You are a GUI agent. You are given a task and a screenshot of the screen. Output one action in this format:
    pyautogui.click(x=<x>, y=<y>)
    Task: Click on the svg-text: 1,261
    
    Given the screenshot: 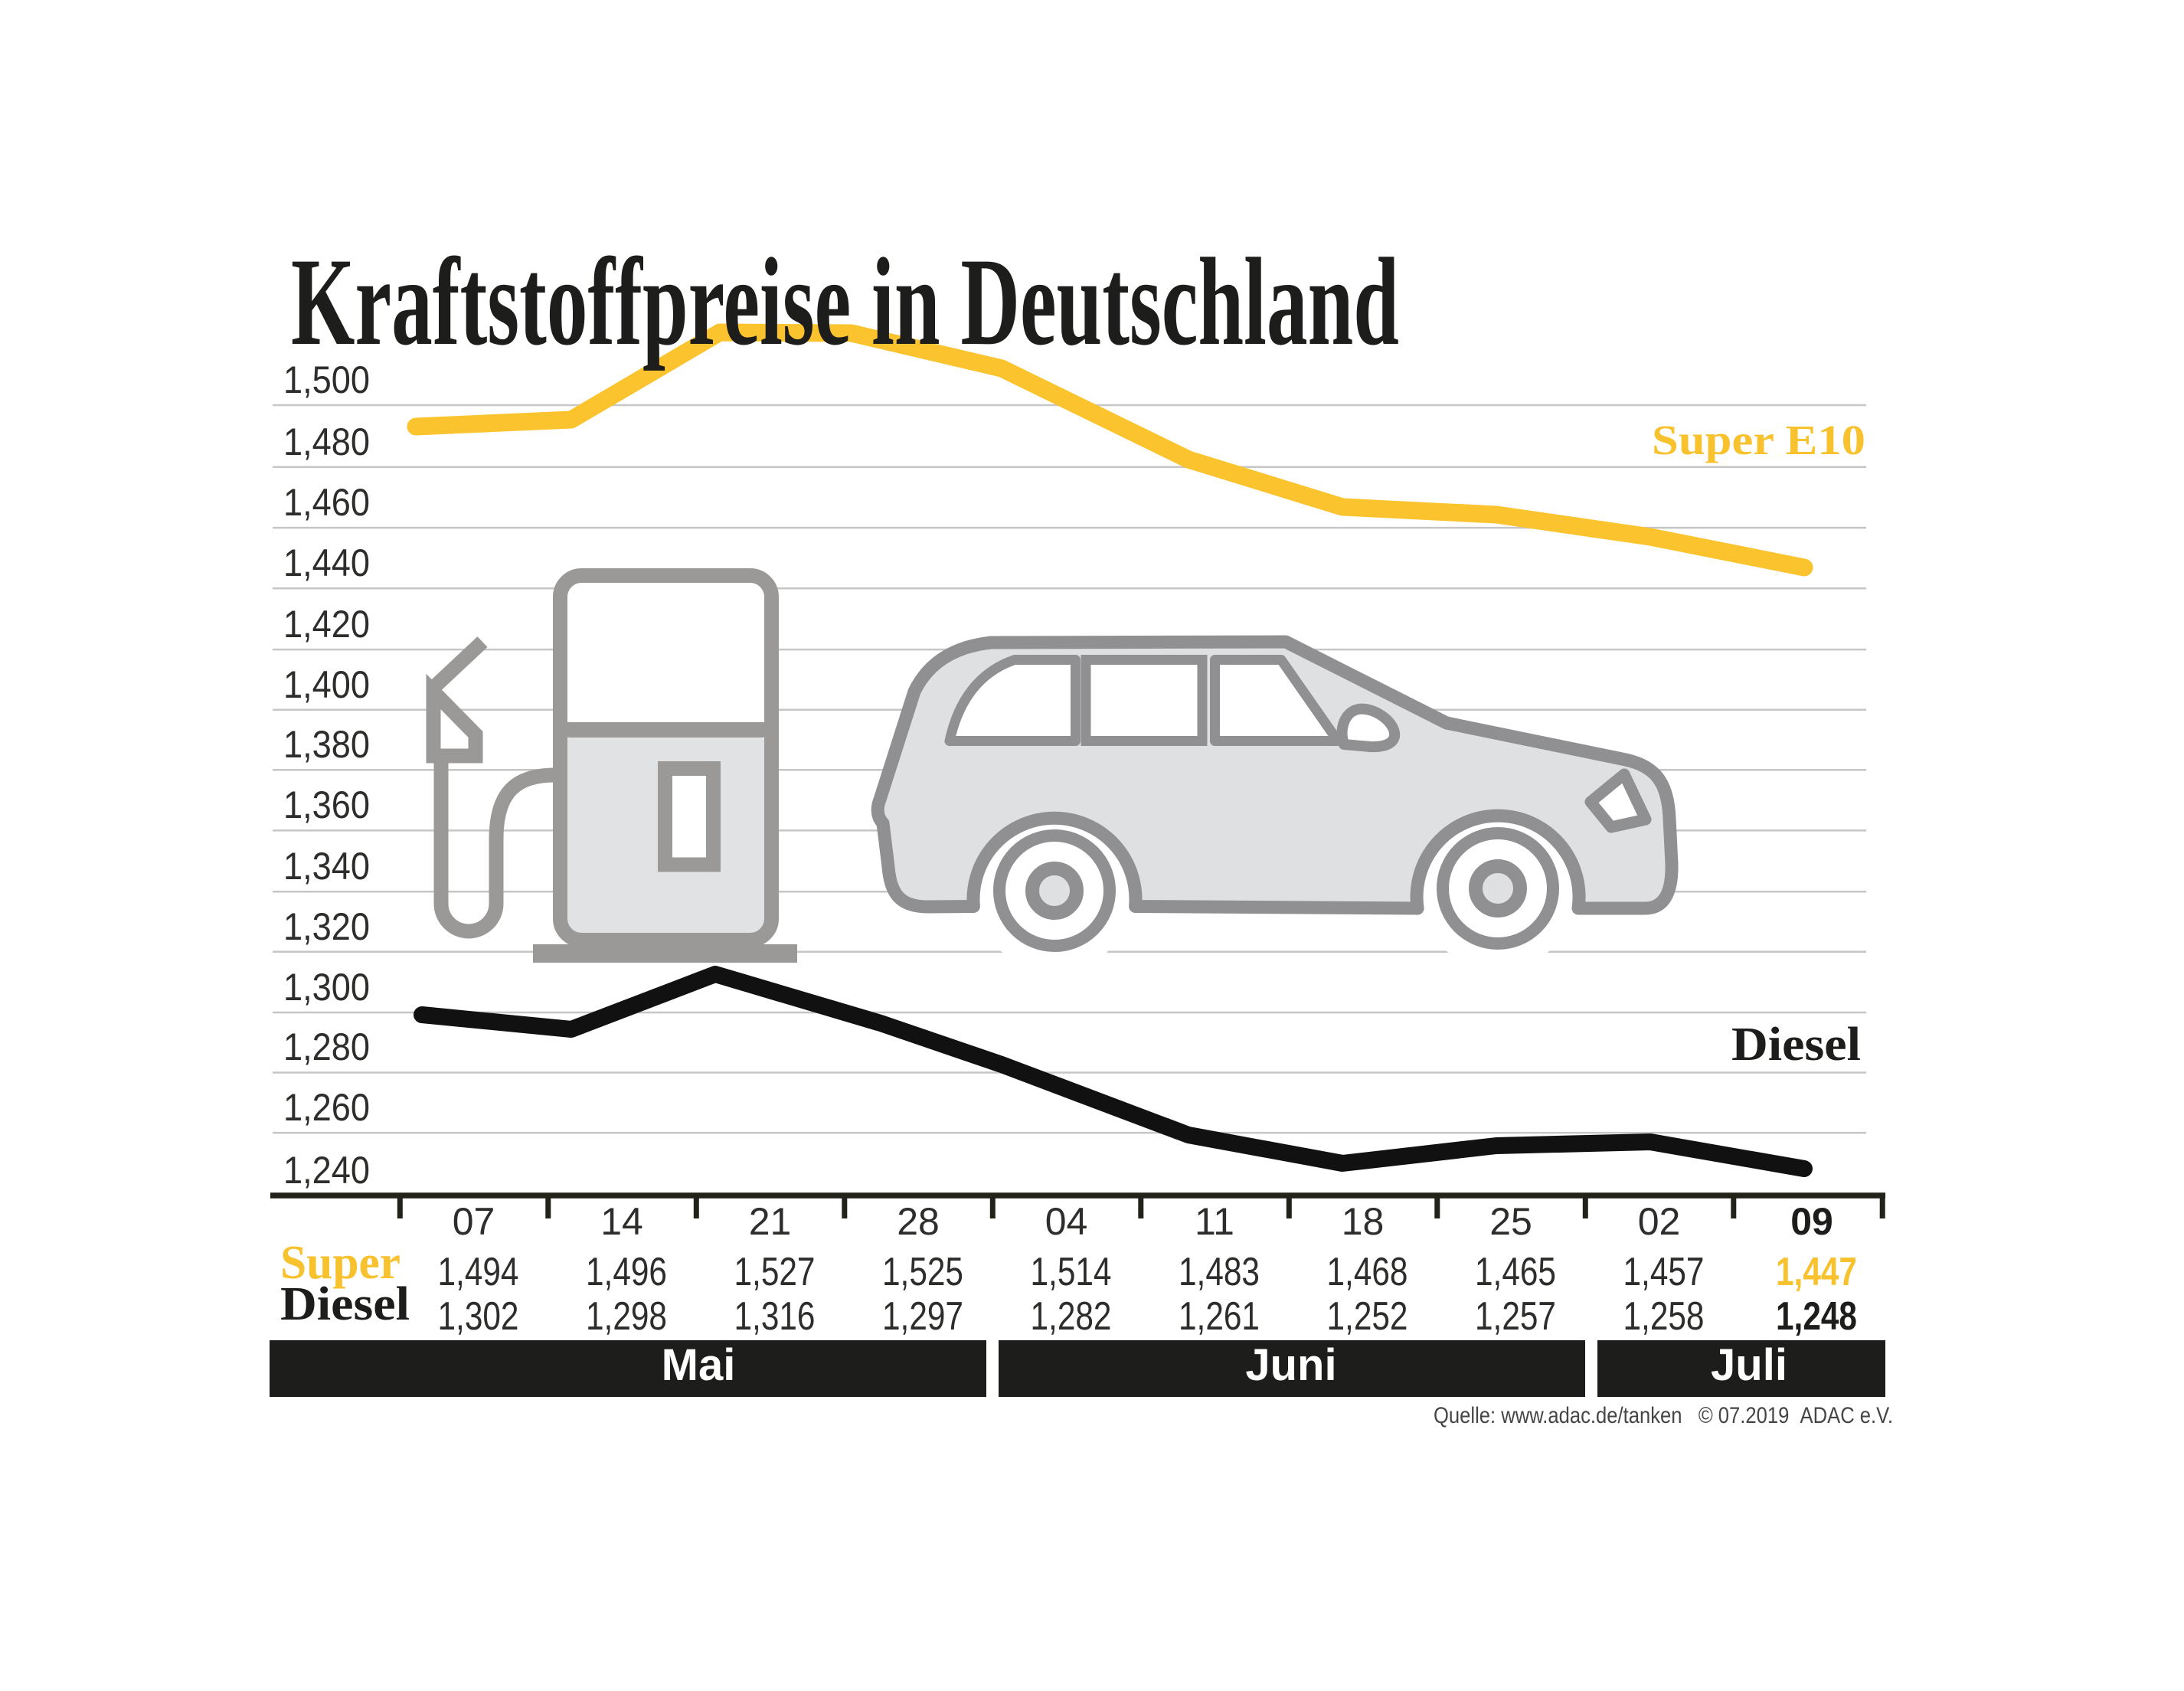 What is the action you would take?
    pyautogui.click(x=1219, y=1316)
    